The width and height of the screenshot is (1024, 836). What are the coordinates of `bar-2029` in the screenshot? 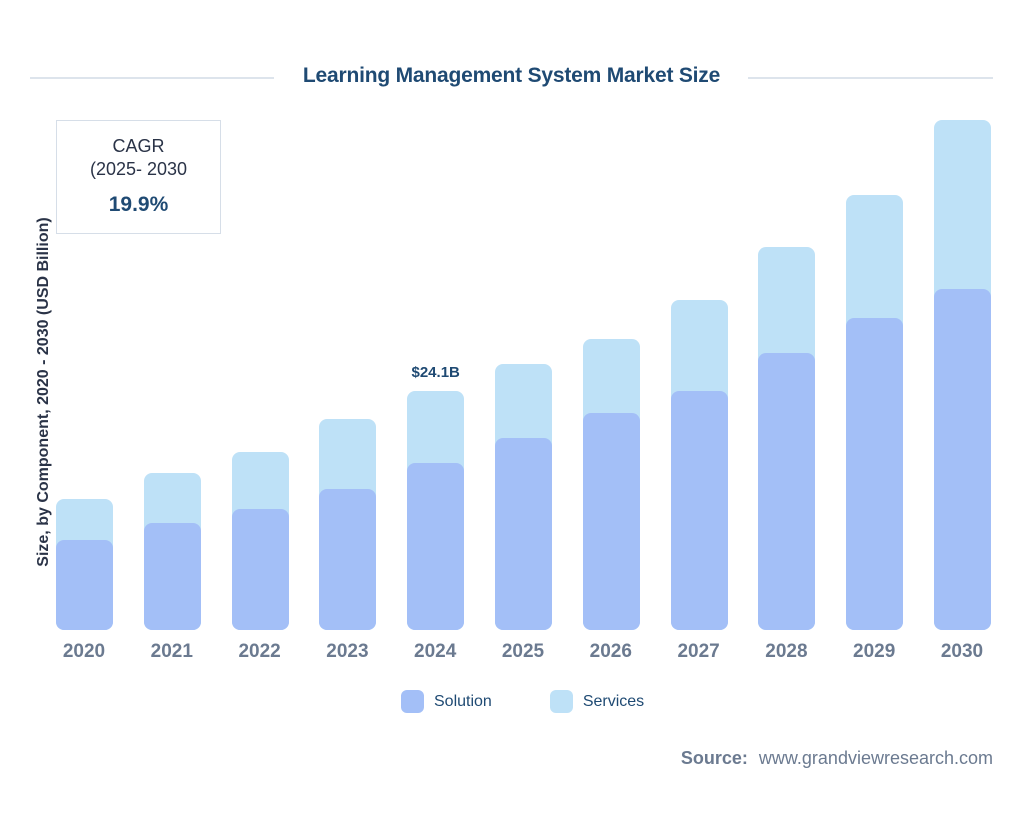 It's located at (875, 412).